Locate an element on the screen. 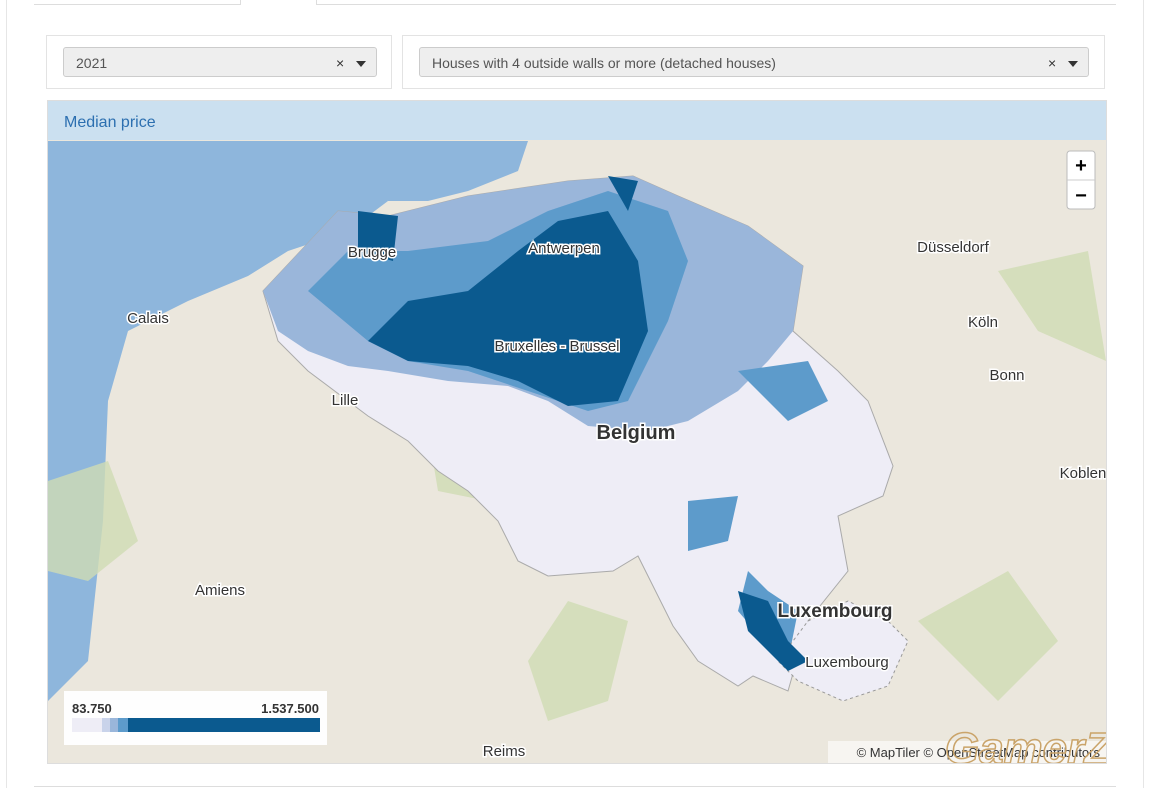 This screenshot has width=1159, height=788. place-label: Amiens is located at coordinates (220, 590).